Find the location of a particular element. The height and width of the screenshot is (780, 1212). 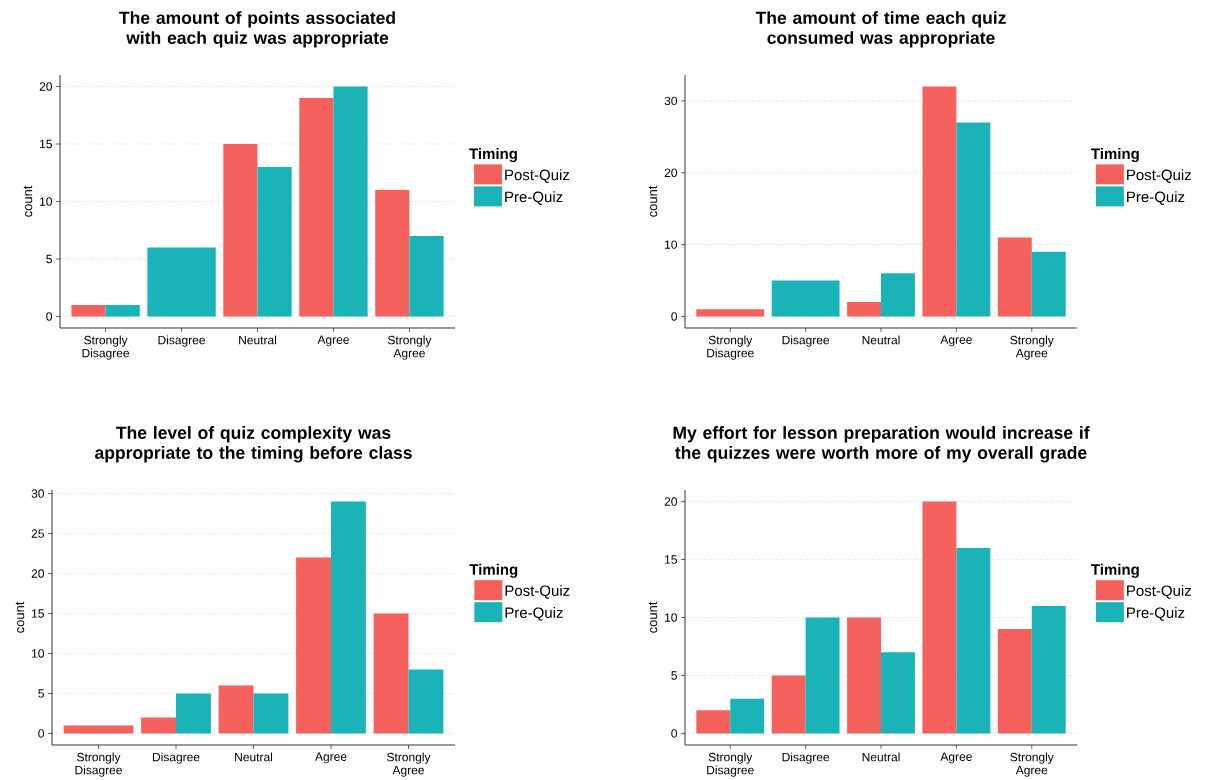

chart-title: My effort for lesson preparation would increase if the quizzes were worth more of my overall grade is located at coordinates (881, 444).